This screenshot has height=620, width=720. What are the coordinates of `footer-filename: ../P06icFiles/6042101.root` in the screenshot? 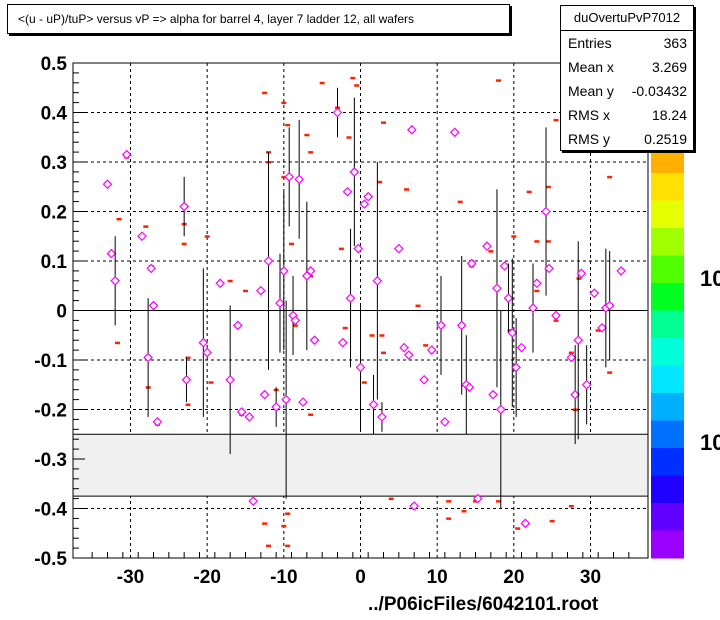 It's located at (483, 604).